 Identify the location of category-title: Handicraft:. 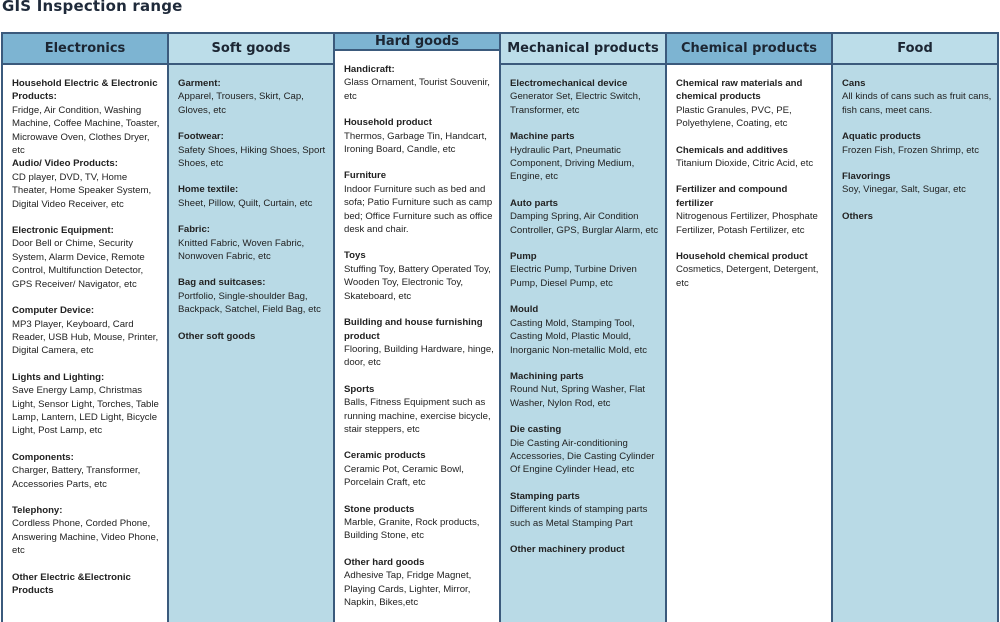
(369, 69).